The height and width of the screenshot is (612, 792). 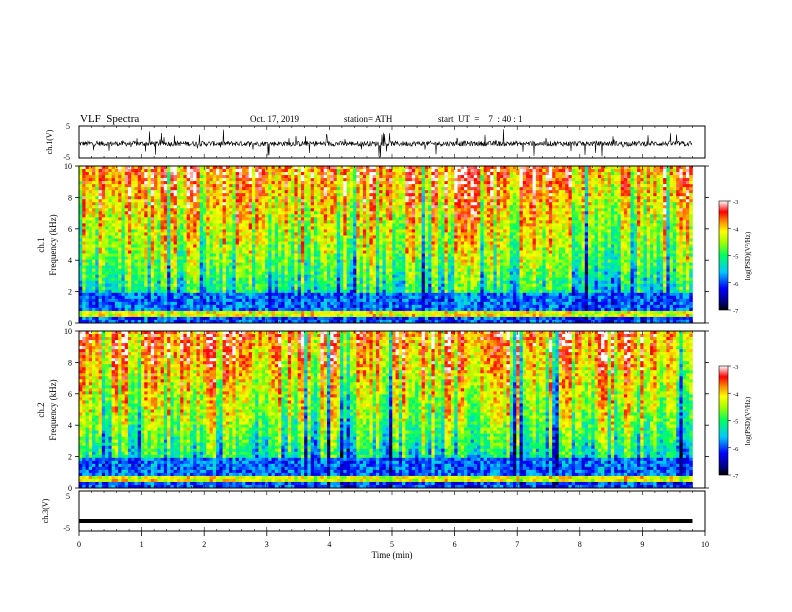 I want to click on ch1-waveform-line, so click(x=386, y=143).